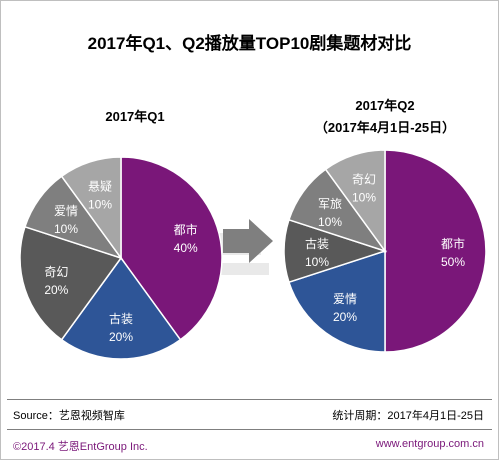  Describe the element at coordinates (134, 116) in the screenshot. I see `pie-q1-title: 2017年Q1` at that location.